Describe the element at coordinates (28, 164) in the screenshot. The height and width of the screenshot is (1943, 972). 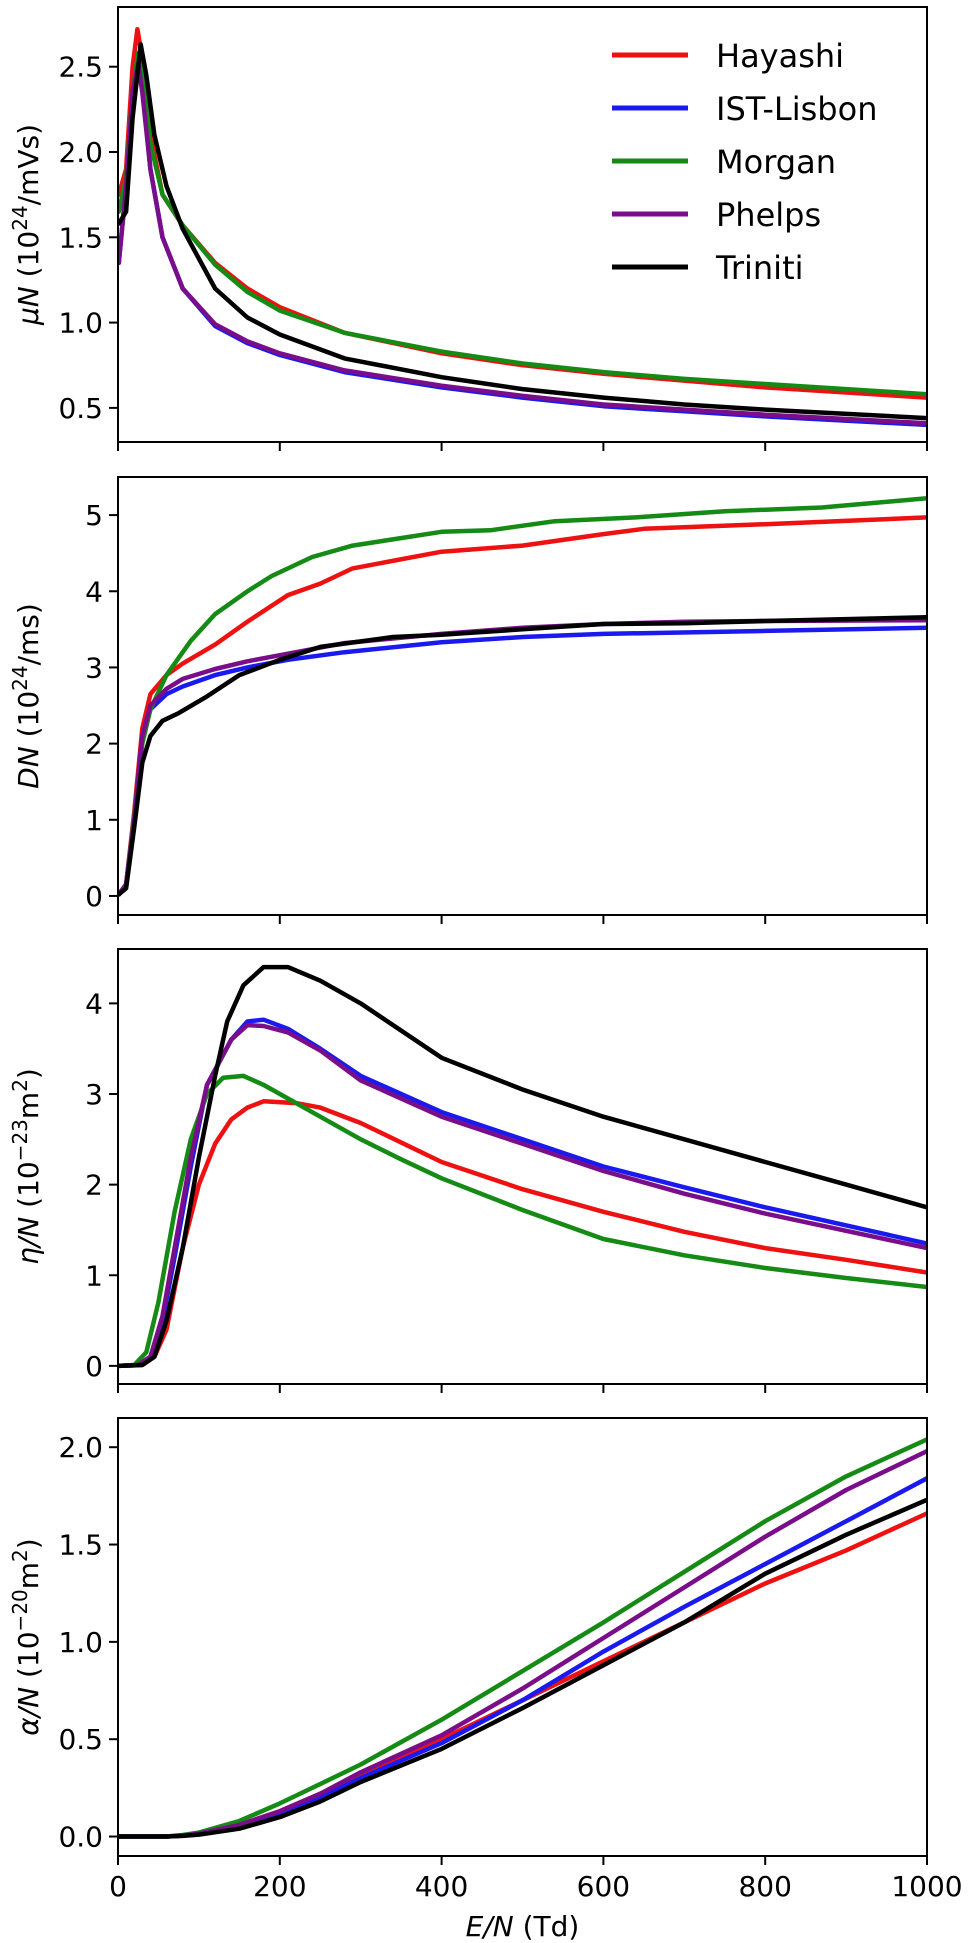
I see `y-axis-unit-post: /mVs)` at that location.